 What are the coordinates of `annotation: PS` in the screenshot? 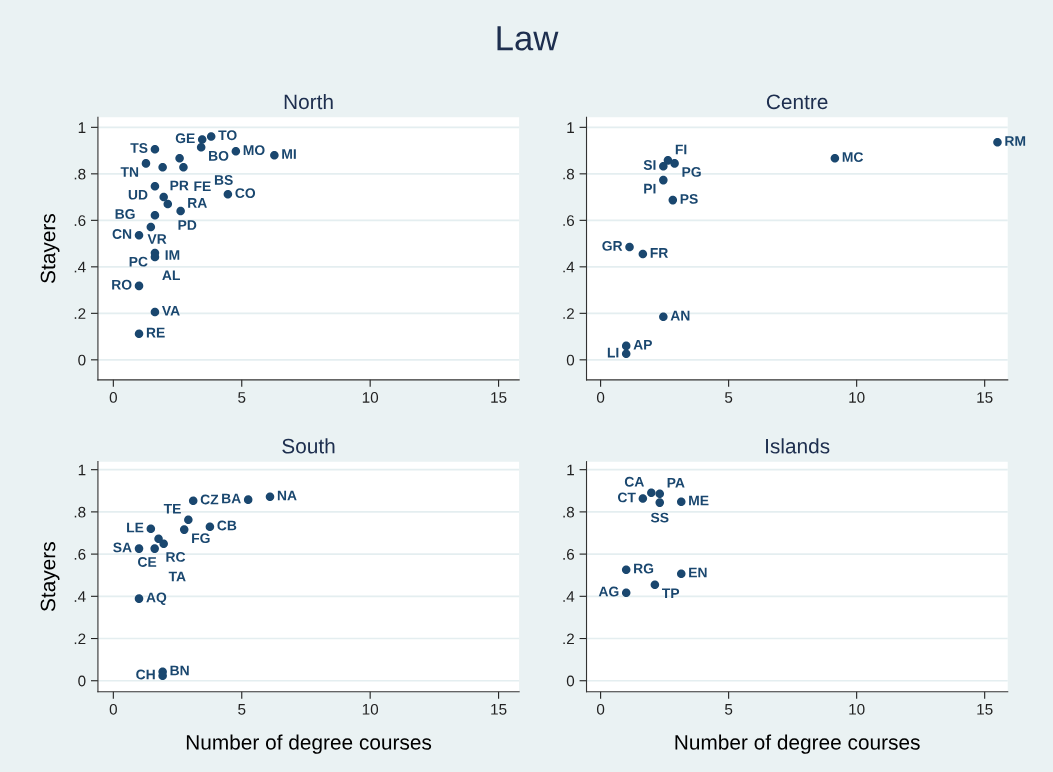 It's located at (689, 199).